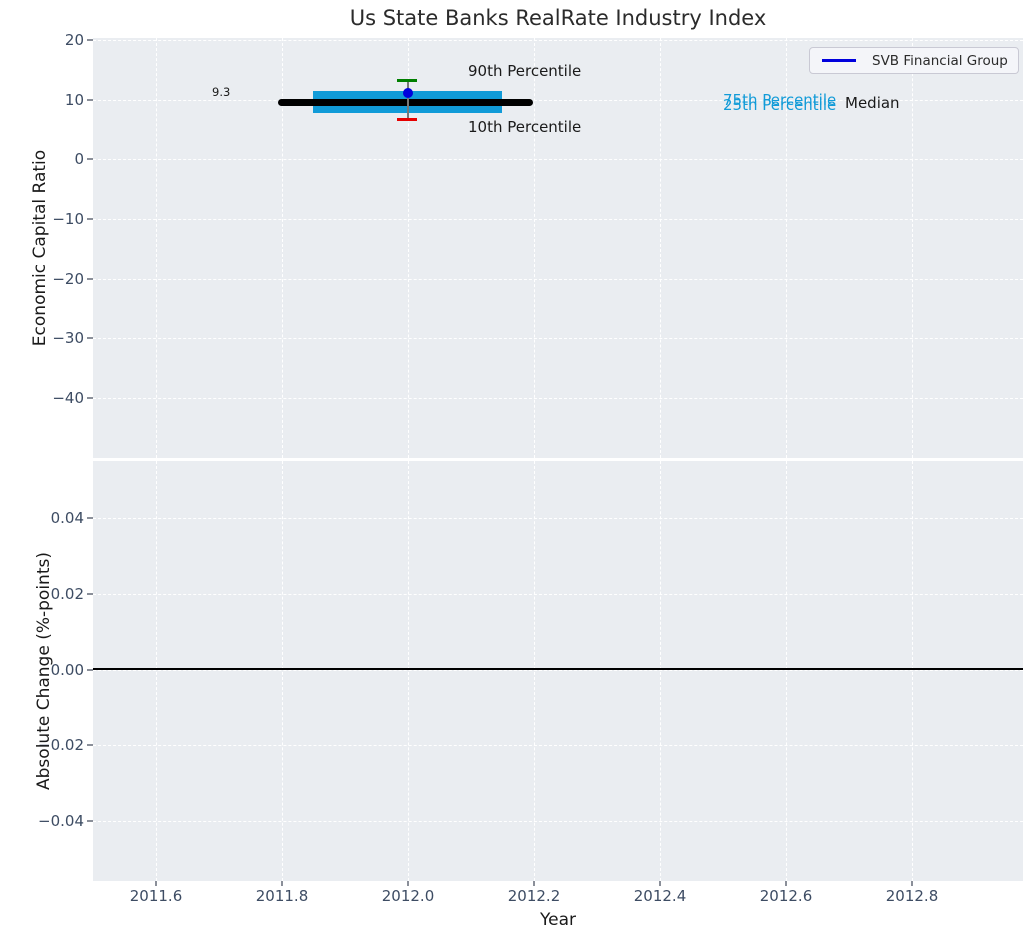 The image size is (1034, 942). Describe the element at coordinates (221, 92) in the screenshot. I see `median-value-annotation: 9.3` at that location.